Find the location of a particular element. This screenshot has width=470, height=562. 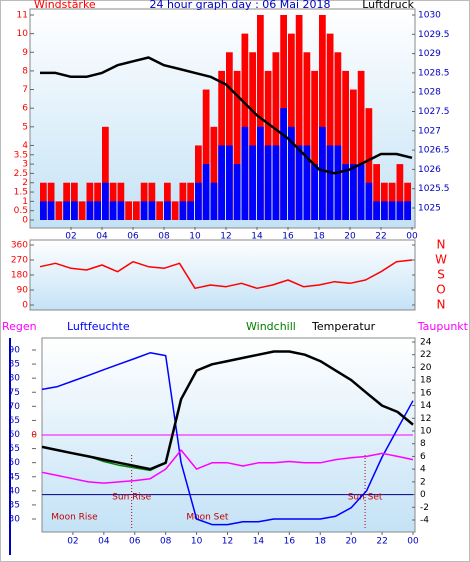

y-axis-title: Windstärke is located at coordinates (65, 5).